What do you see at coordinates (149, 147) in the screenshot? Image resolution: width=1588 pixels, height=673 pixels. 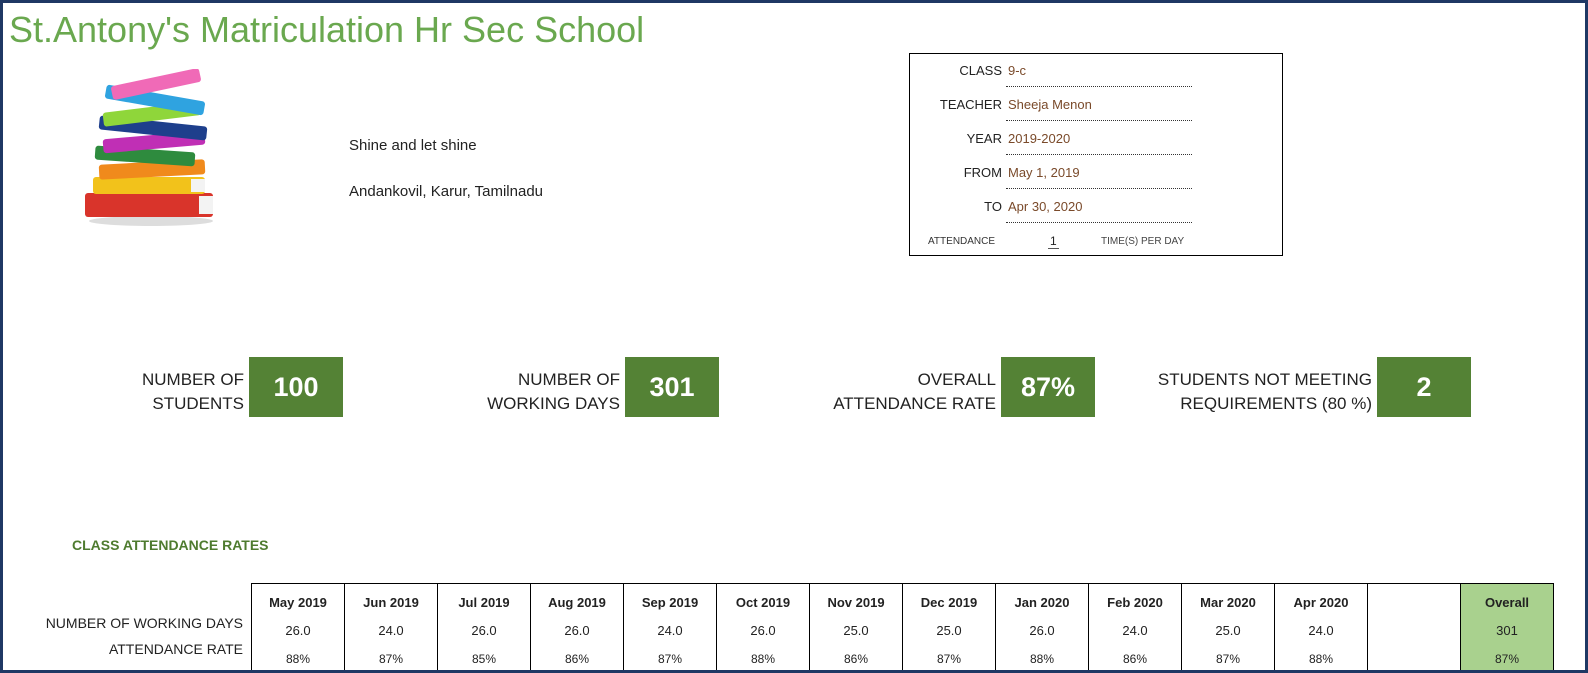 I see `book-stack-icon` at bounding box center [149, 147].